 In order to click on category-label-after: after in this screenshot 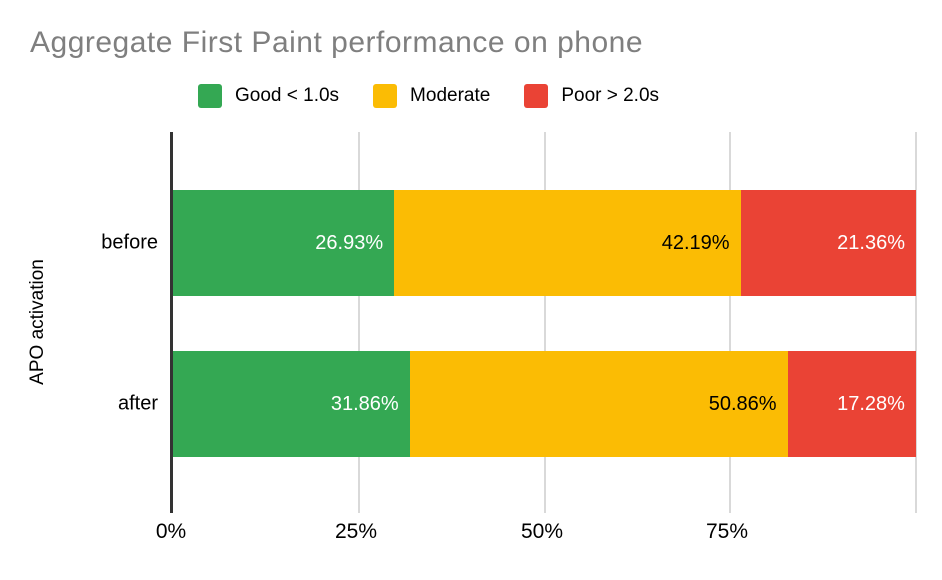, I will do `click(137, 403)`.